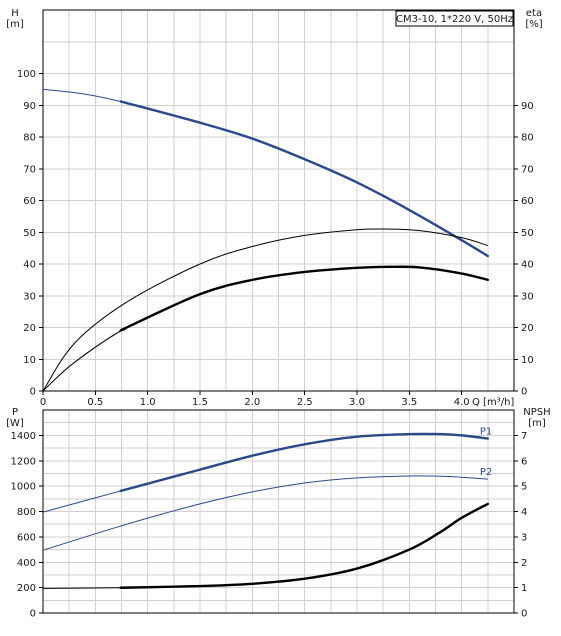  I want to click on series-label-p1: P1, so click(486, 432).